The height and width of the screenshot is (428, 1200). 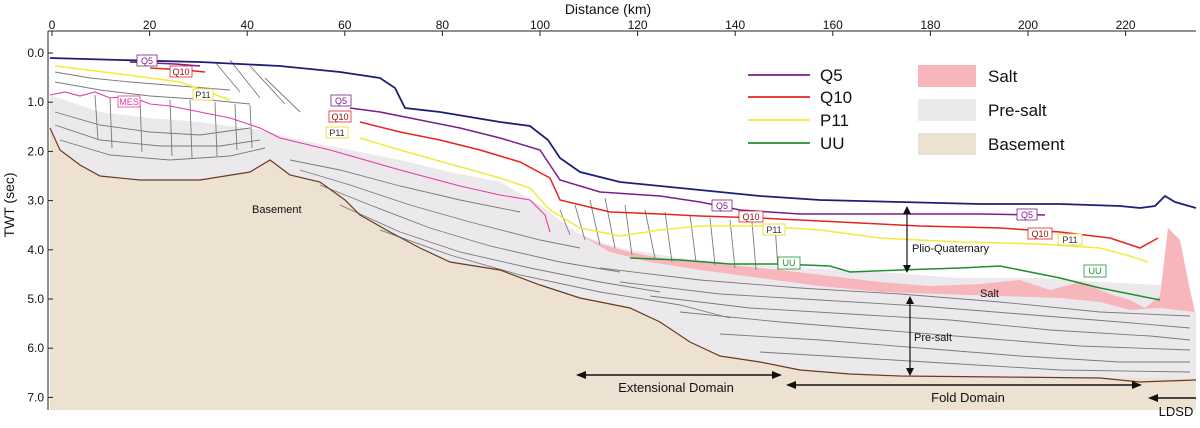 What do you see at coordinates (581, 375) in the screenshot?
I see `extensional-arrow-left` at bounding box center [581, 375].